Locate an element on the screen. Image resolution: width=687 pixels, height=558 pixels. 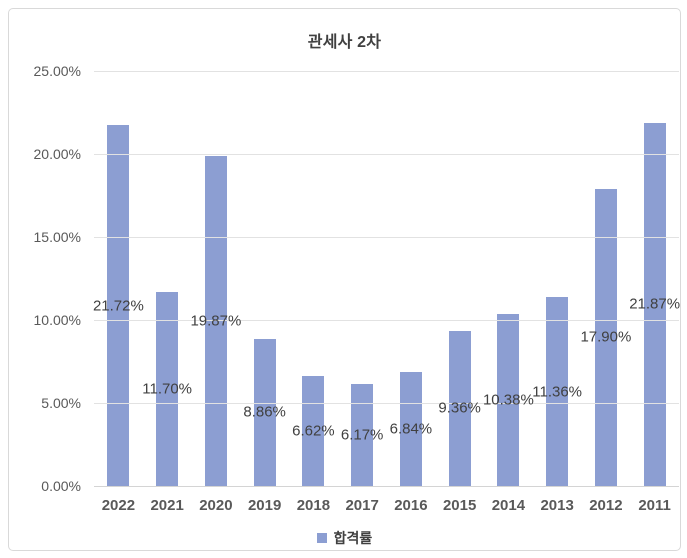
value-label: 6.84% is located at coordinates (411, 429).